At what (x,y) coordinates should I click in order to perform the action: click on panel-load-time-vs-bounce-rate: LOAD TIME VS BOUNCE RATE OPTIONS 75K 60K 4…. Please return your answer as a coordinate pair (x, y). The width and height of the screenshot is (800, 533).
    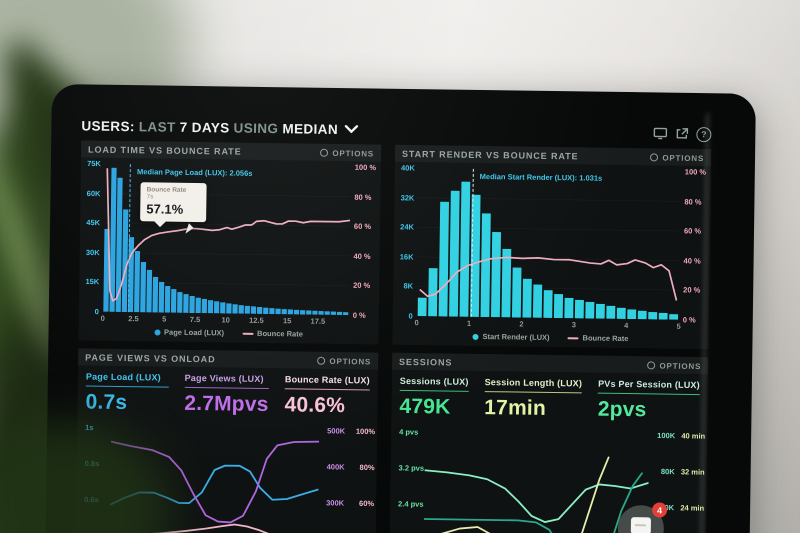
    Looking at the image, I should click on (230, 242).